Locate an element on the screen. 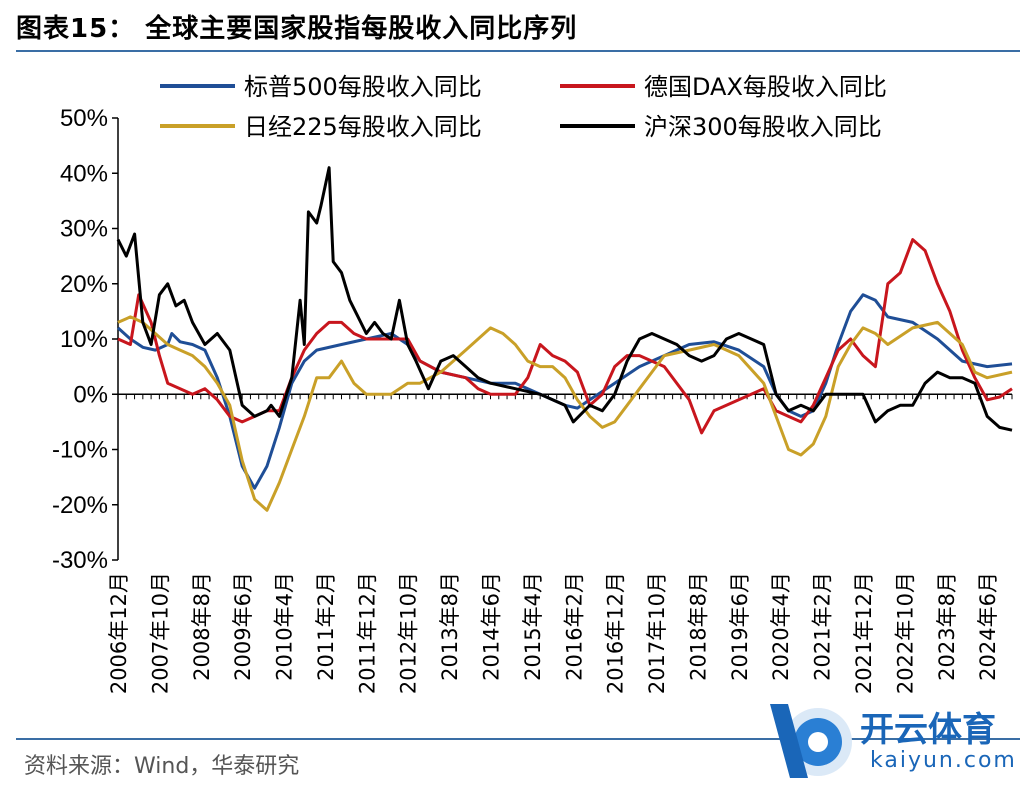  source-note: 资料来源：Wind，华泰研究 is located at coordinates (162, 766).